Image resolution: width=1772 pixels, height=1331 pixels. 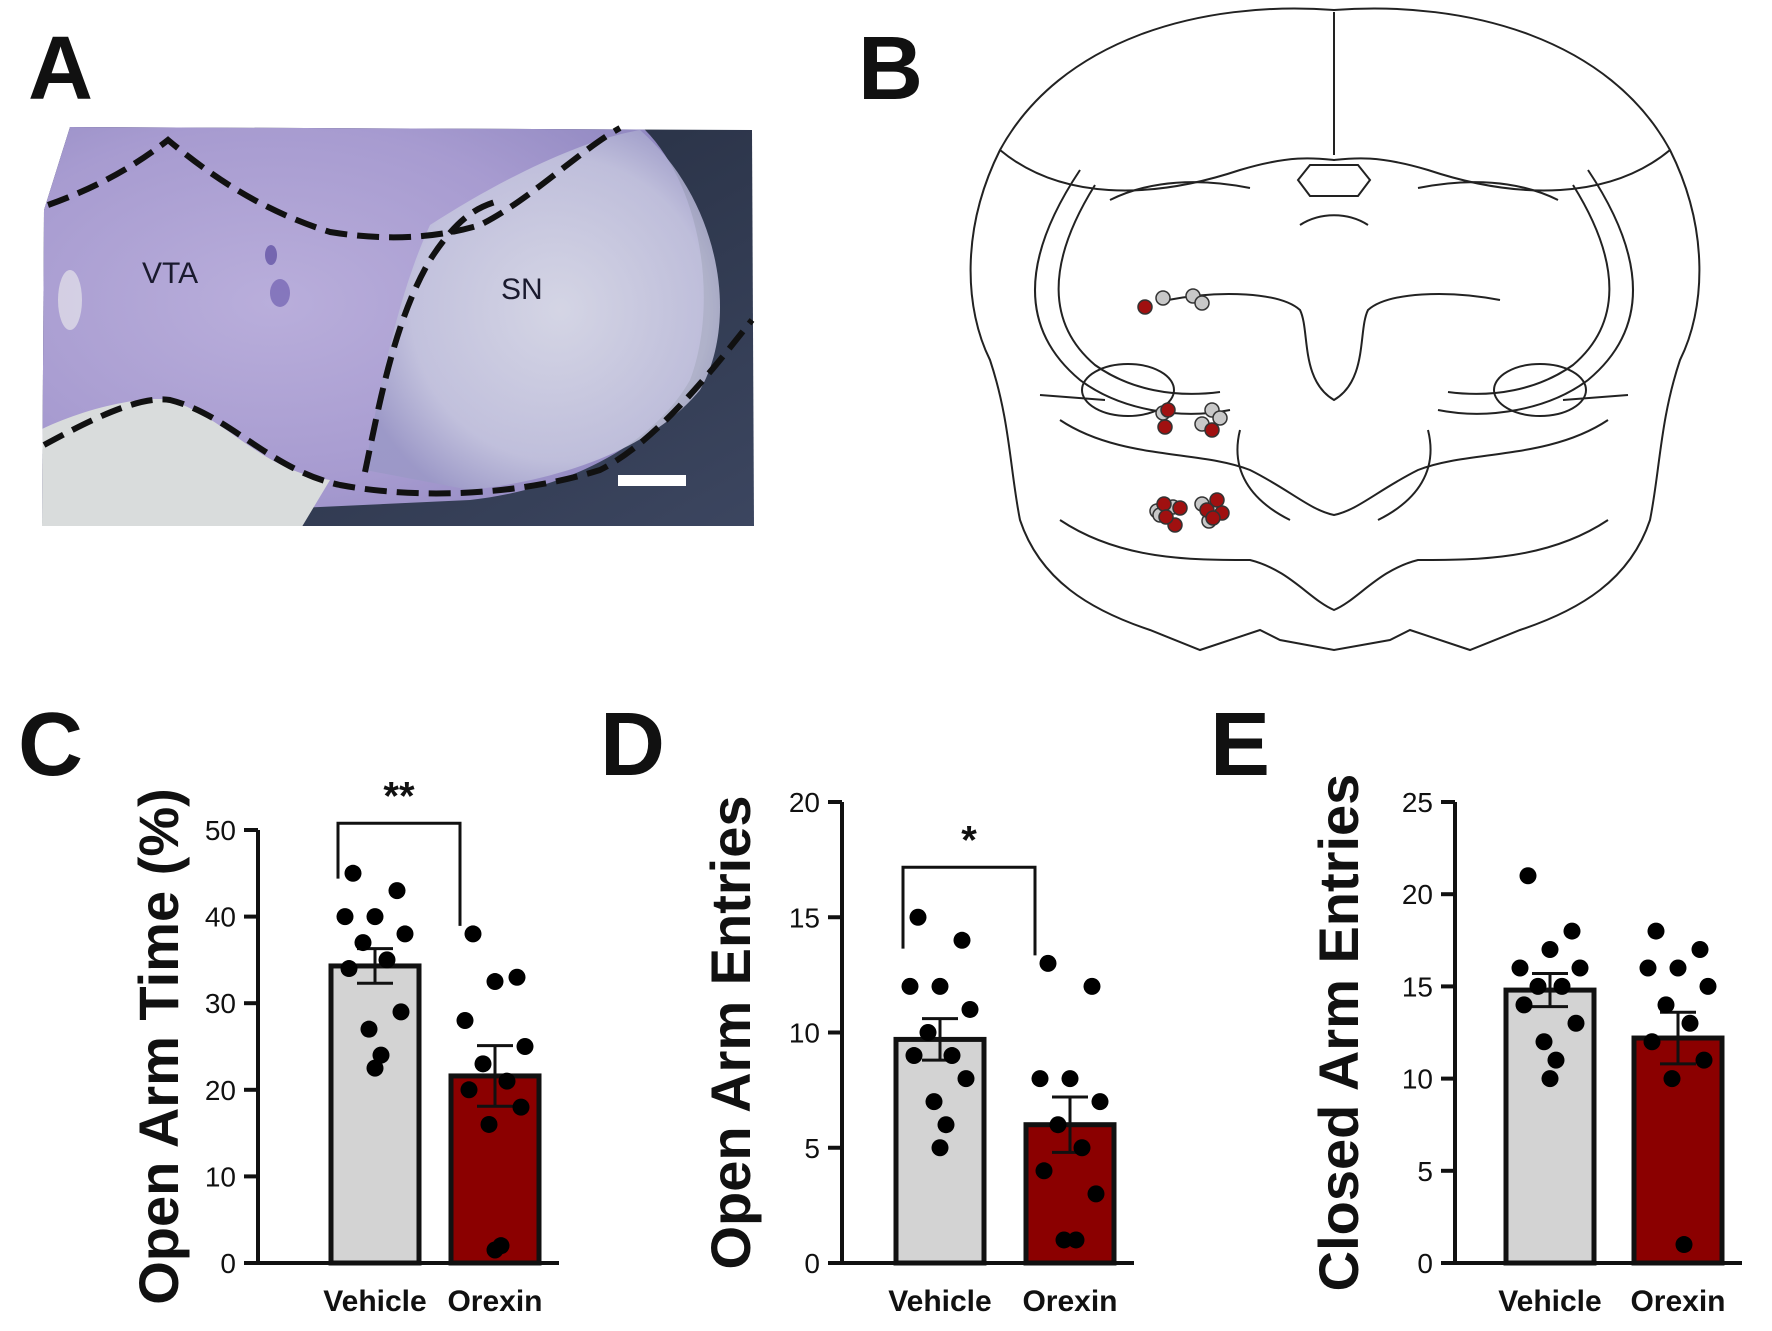 What do you see at coordinates (399, 873) in the screenshot?
I see `significance-bracket` at bounding box center [399, 873].